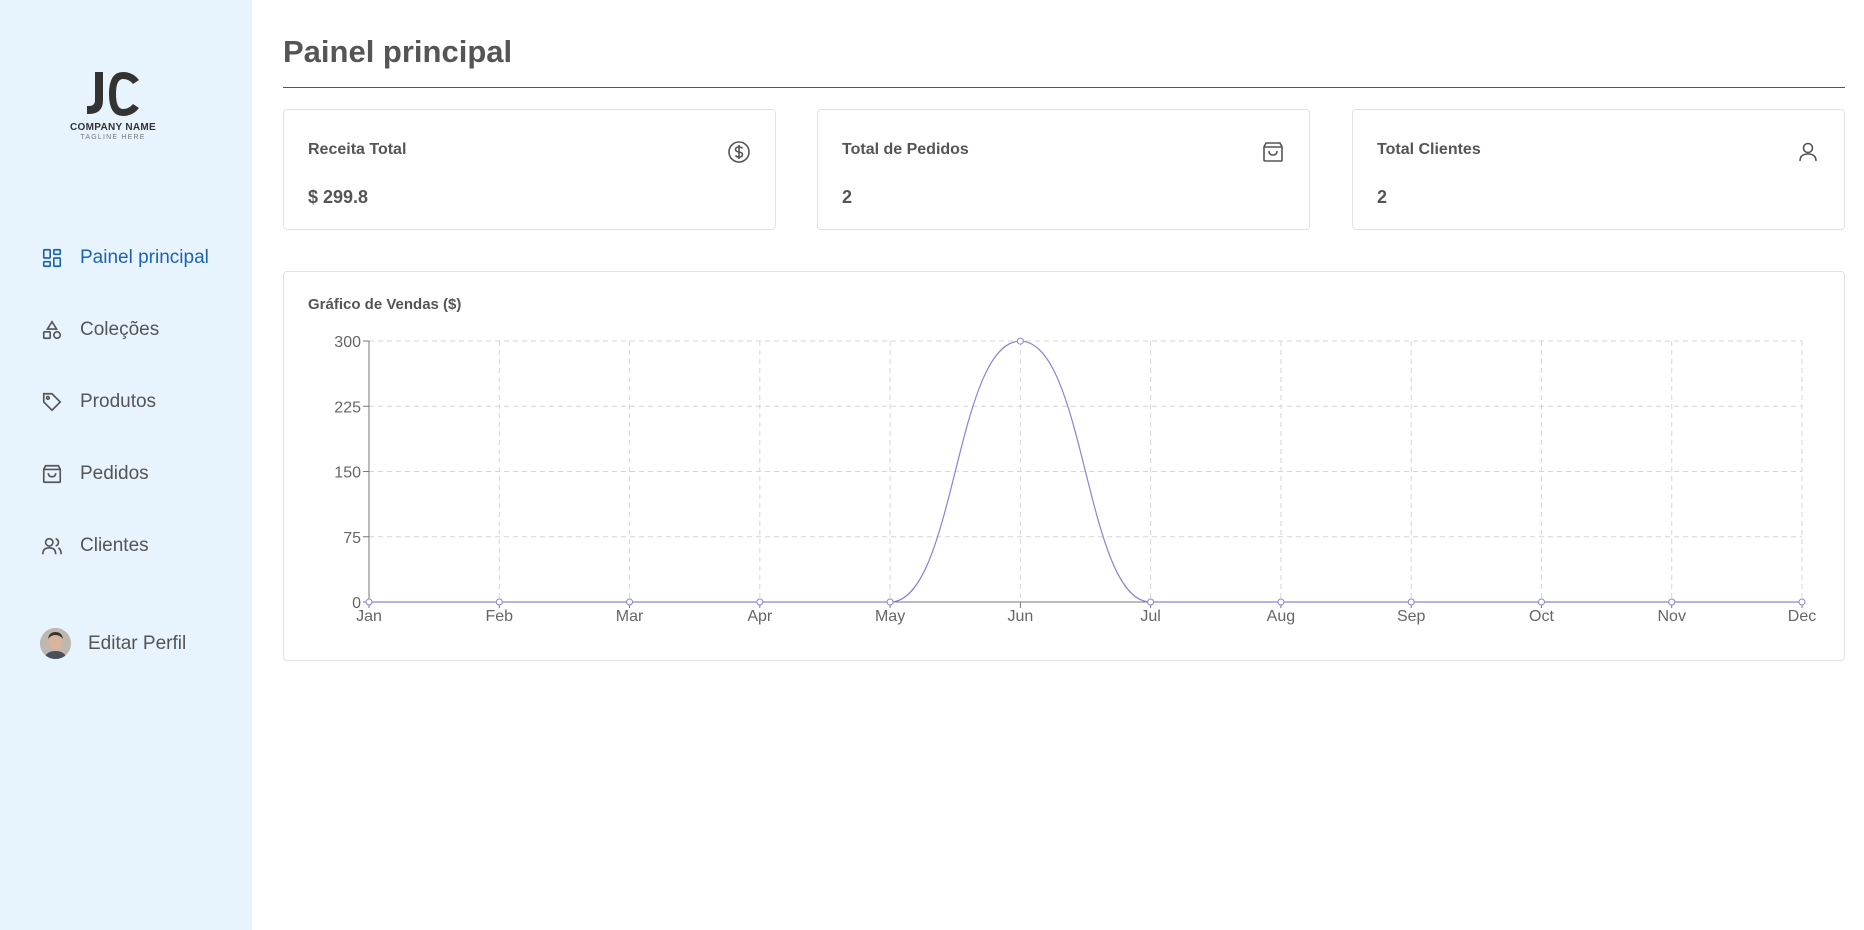 This screenshot has height=930, width=1864. What do you see at coordinates (1020, 616) in the screenshot?
I see `x-tick-label: Jun` at bounding box center [1020, 616].